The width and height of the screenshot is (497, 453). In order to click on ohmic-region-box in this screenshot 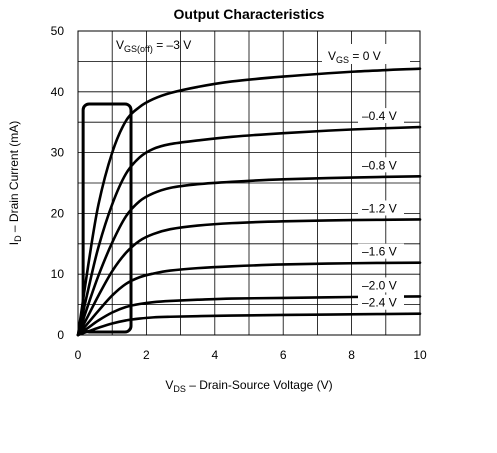, I will do `click(107, 218)`.